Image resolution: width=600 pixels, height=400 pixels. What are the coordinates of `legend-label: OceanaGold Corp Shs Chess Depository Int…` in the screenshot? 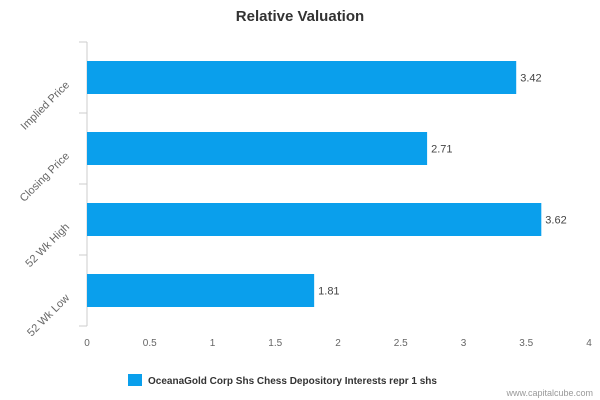 It's located at (292, 381).